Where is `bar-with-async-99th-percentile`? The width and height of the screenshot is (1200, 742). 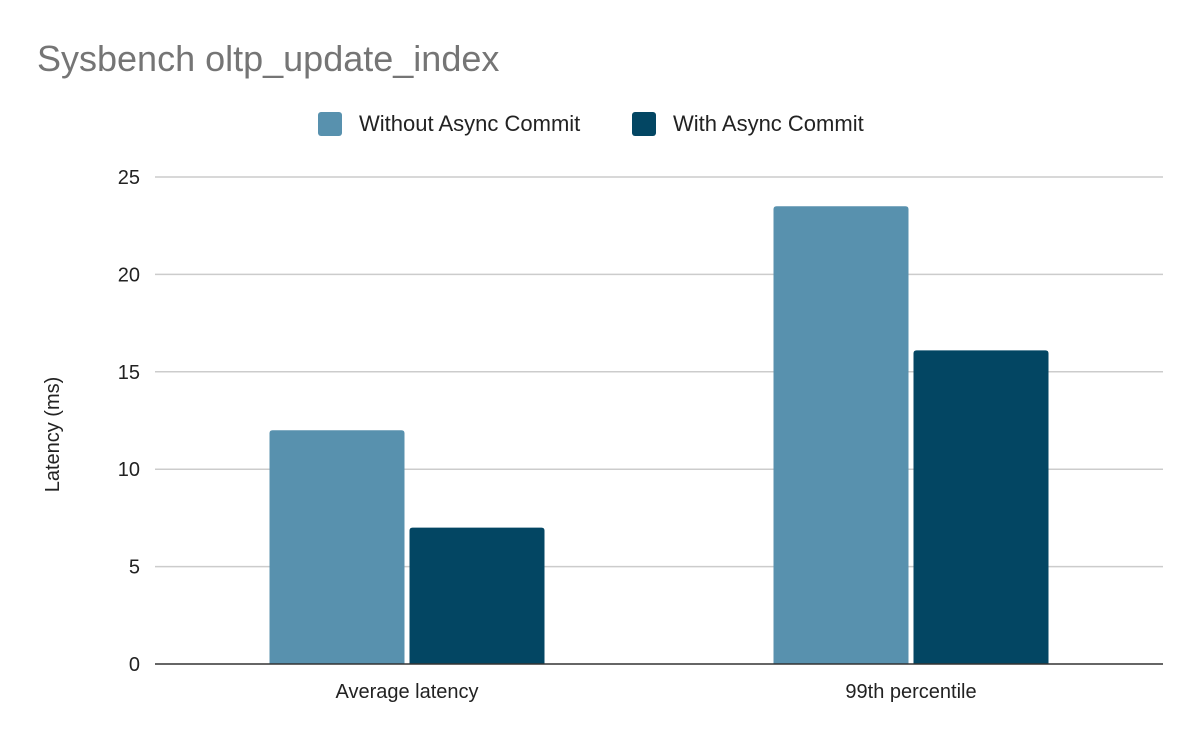
bar-with-async-99th-percentile is located at coordinates (981, 507).